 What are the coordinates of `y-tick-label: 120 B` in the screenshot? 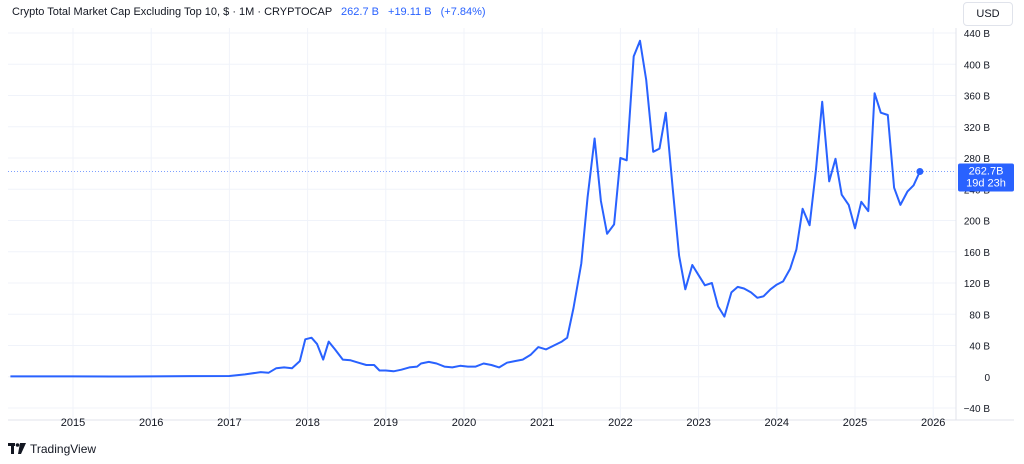 It's located at (977, 284).